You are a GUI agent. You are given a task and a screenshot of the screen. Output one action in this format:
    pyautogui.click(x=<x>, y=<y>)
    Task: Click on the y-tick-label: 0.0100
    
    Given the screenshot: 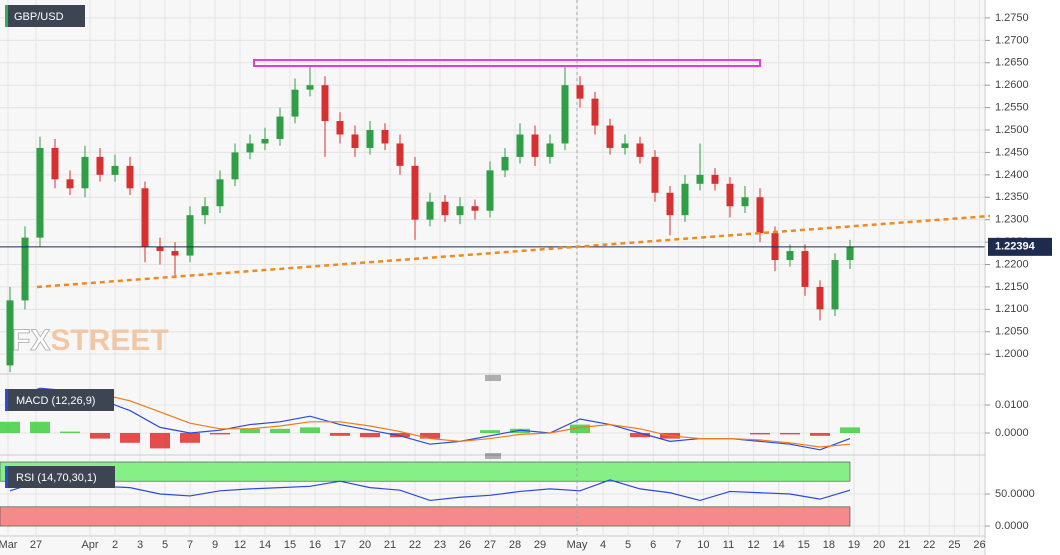 What is the action you would take?
    pyautogui.click(x=1012, y=405)
    